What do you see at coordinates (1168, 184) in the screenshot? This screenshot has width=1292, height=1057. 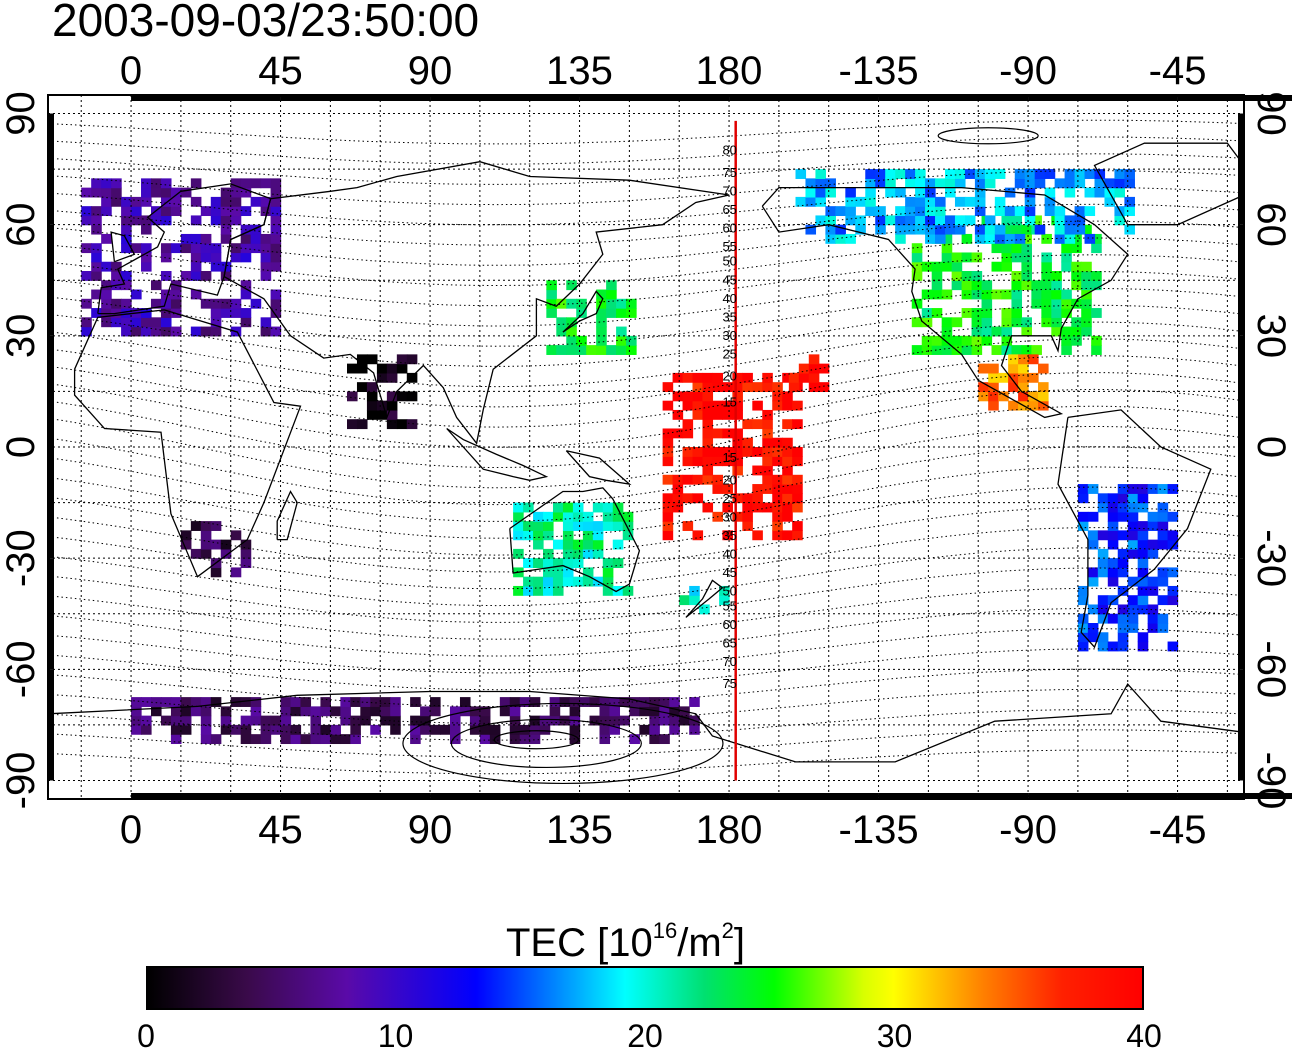 I see `coastline-greenland` at bounding box center [1168, 184].